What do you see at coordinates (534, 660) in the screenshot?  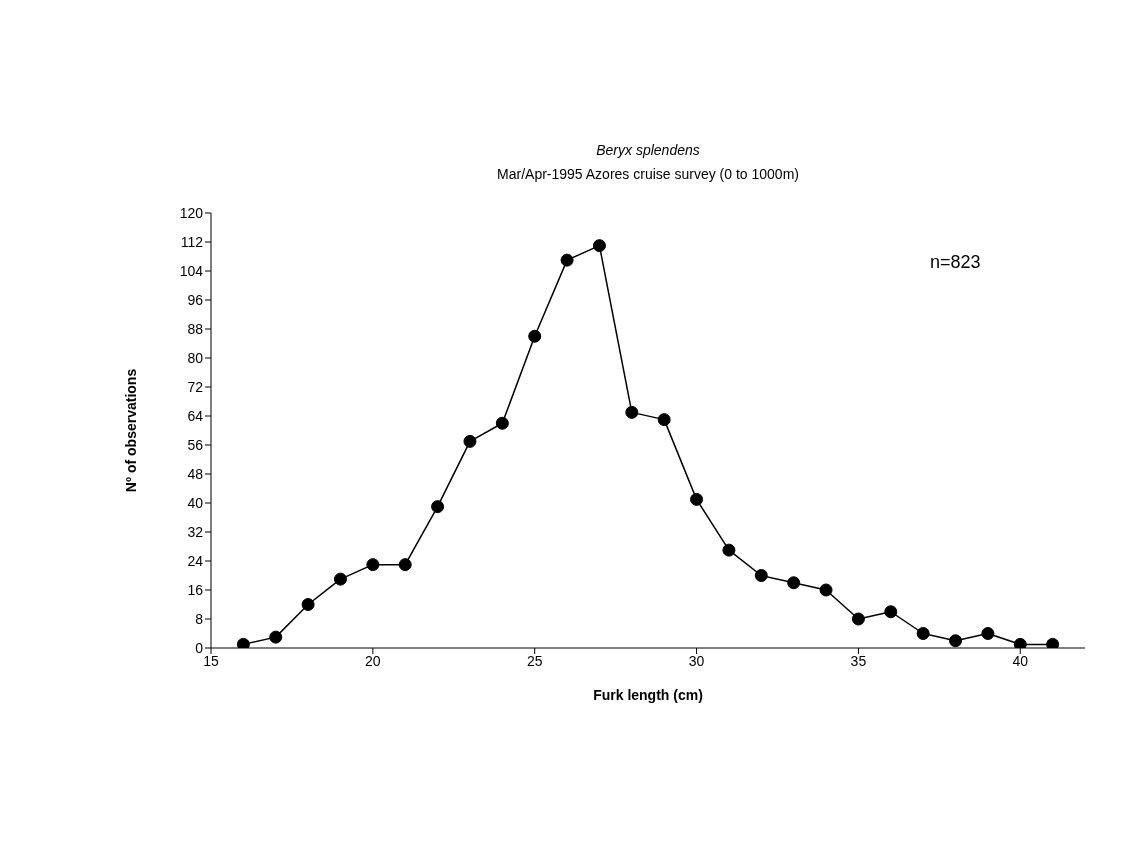 I see `x-tick-label: 25` at bounding box center [534, 660].